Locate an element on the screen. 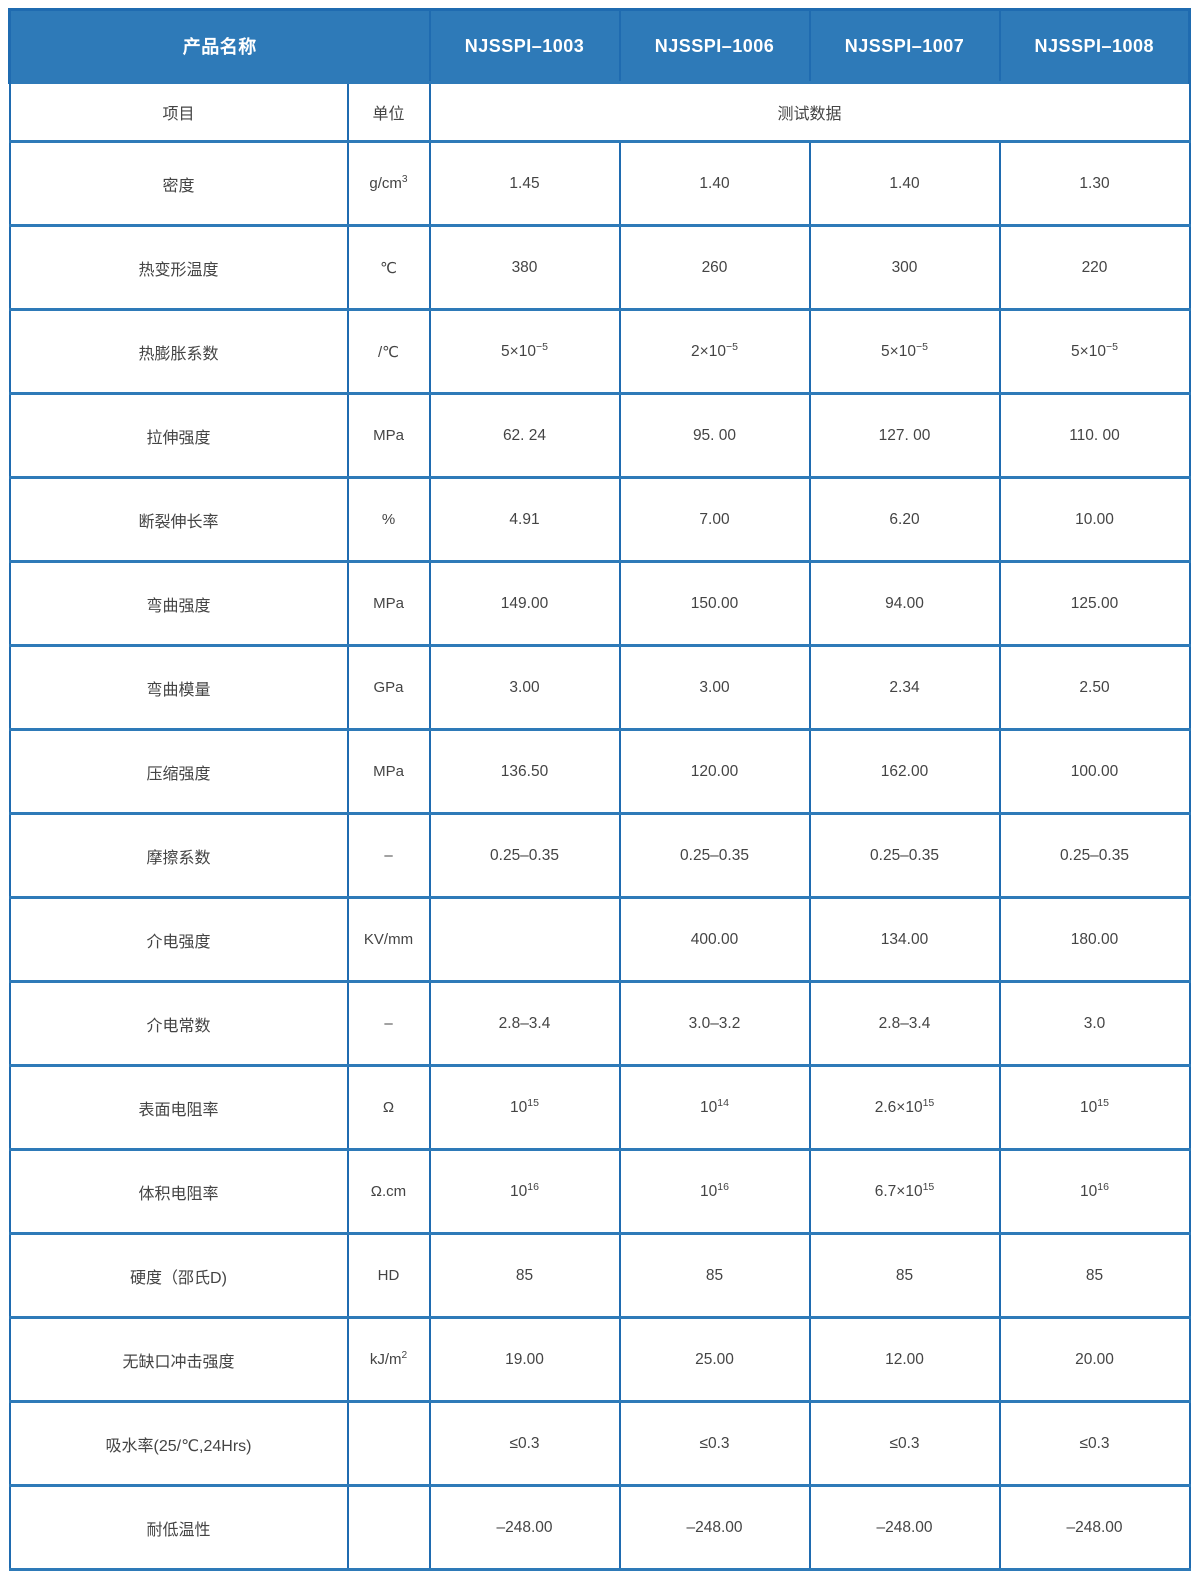 This screenshot has height=1571, width=1200. table-row: 表面电阻率 Ω 1015 1014 2.6×10¹⁵ 1015 is located at coordinates (599, 1108).